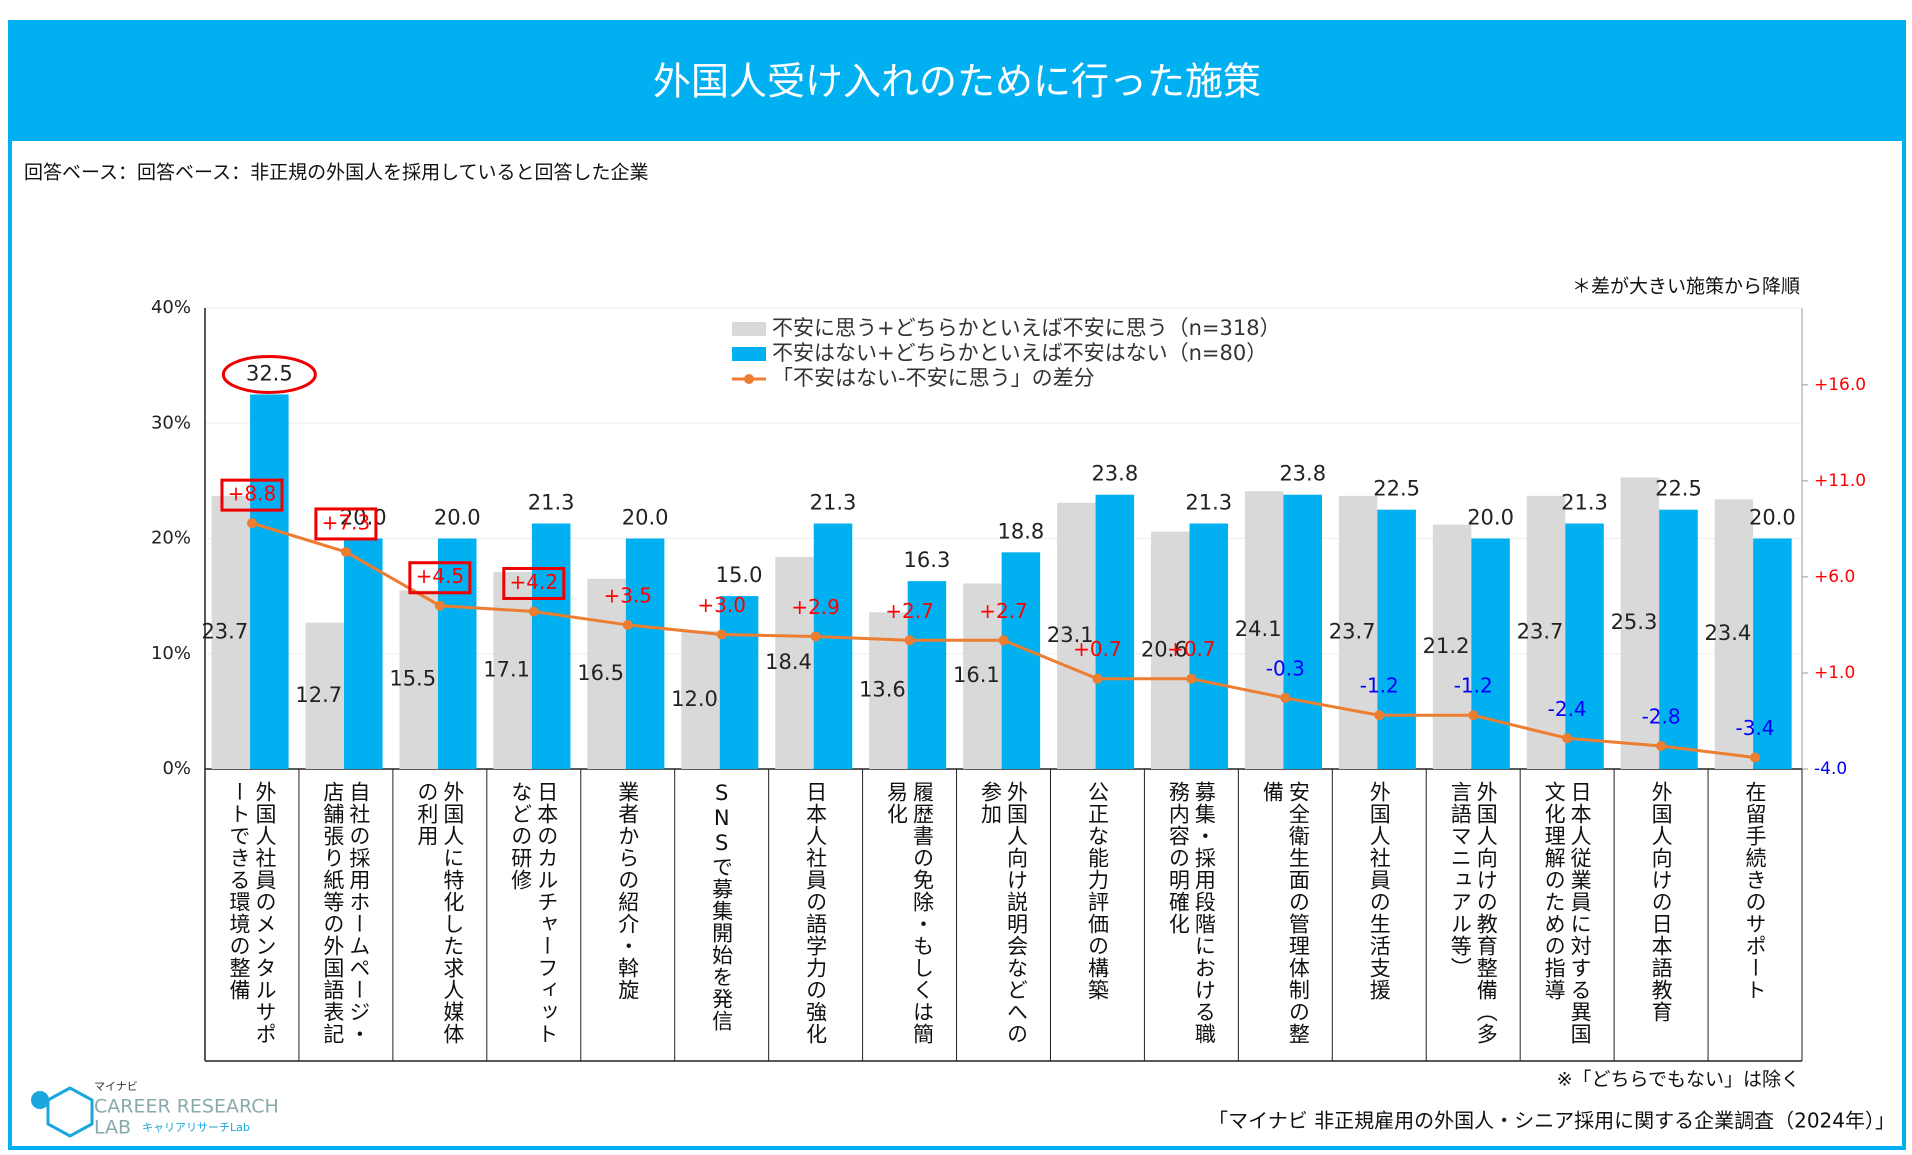 This screenshot has height=1155, width=1912. What do you see at coordinates (788, 662) in the screenshot?
I see `bar-label: 18.4` at bounding box center [788, 662].